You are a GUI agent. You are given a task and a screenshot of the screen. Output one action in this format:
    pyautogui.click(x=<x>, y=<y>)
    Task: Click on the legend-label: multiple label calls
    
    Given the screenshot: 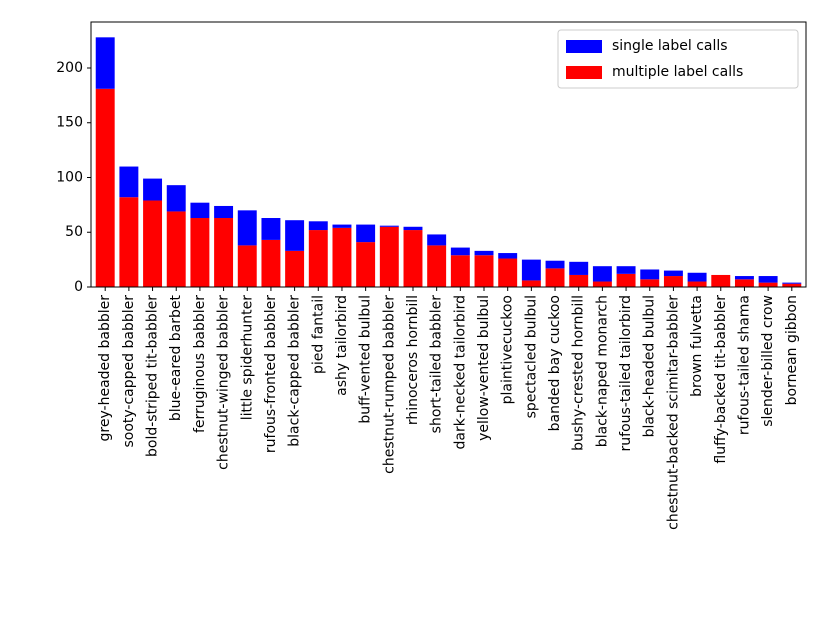 What is the action you would take?
    pyautogui.click(x=677, y=72)
    